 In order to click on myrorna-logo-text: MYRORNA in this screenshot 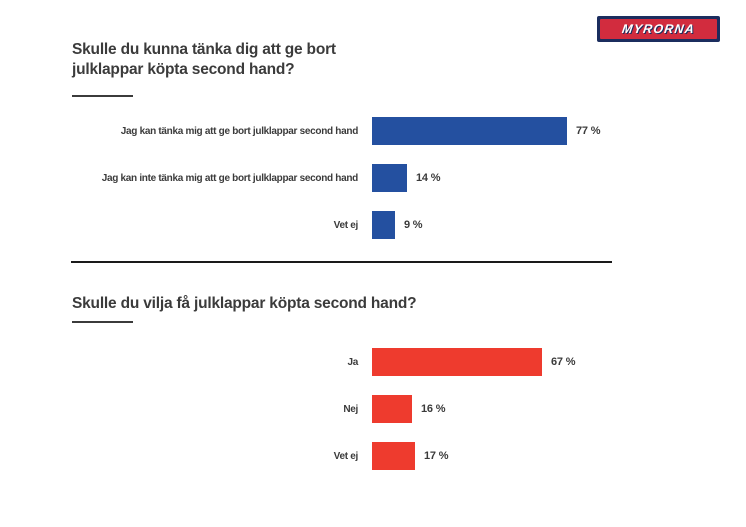, I will do `click(659, 28)`.